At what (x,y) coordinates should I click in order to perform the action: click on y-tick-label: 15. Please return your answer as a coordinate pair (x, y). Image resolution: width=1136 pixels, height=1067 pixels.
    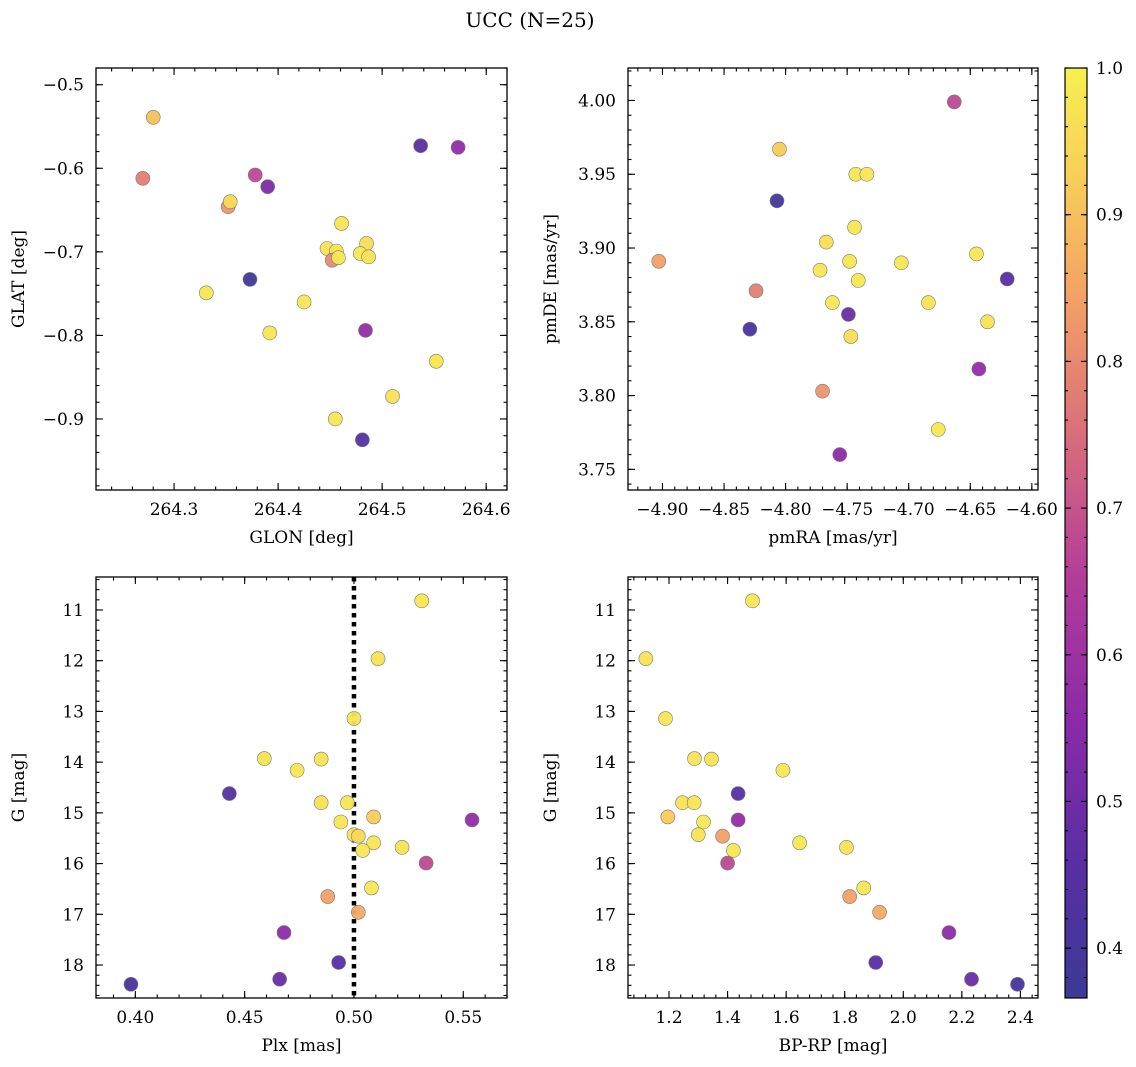
    Looking at the image, I should click on (605, 814).